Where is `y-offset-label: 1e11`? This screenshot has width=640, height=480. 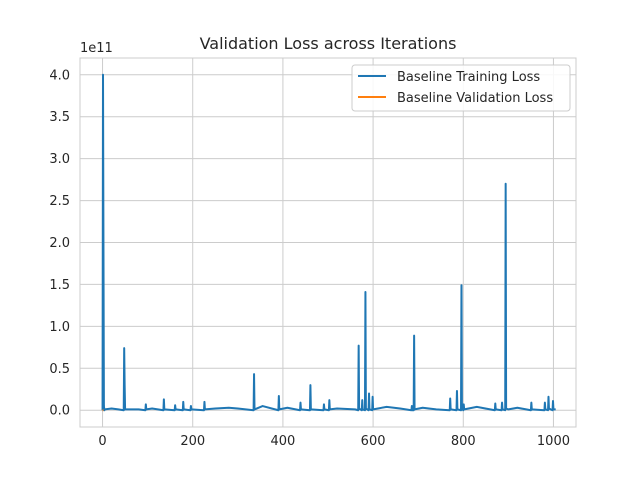 y-offset-label: 1e11 is located at coordinates (96, 48).